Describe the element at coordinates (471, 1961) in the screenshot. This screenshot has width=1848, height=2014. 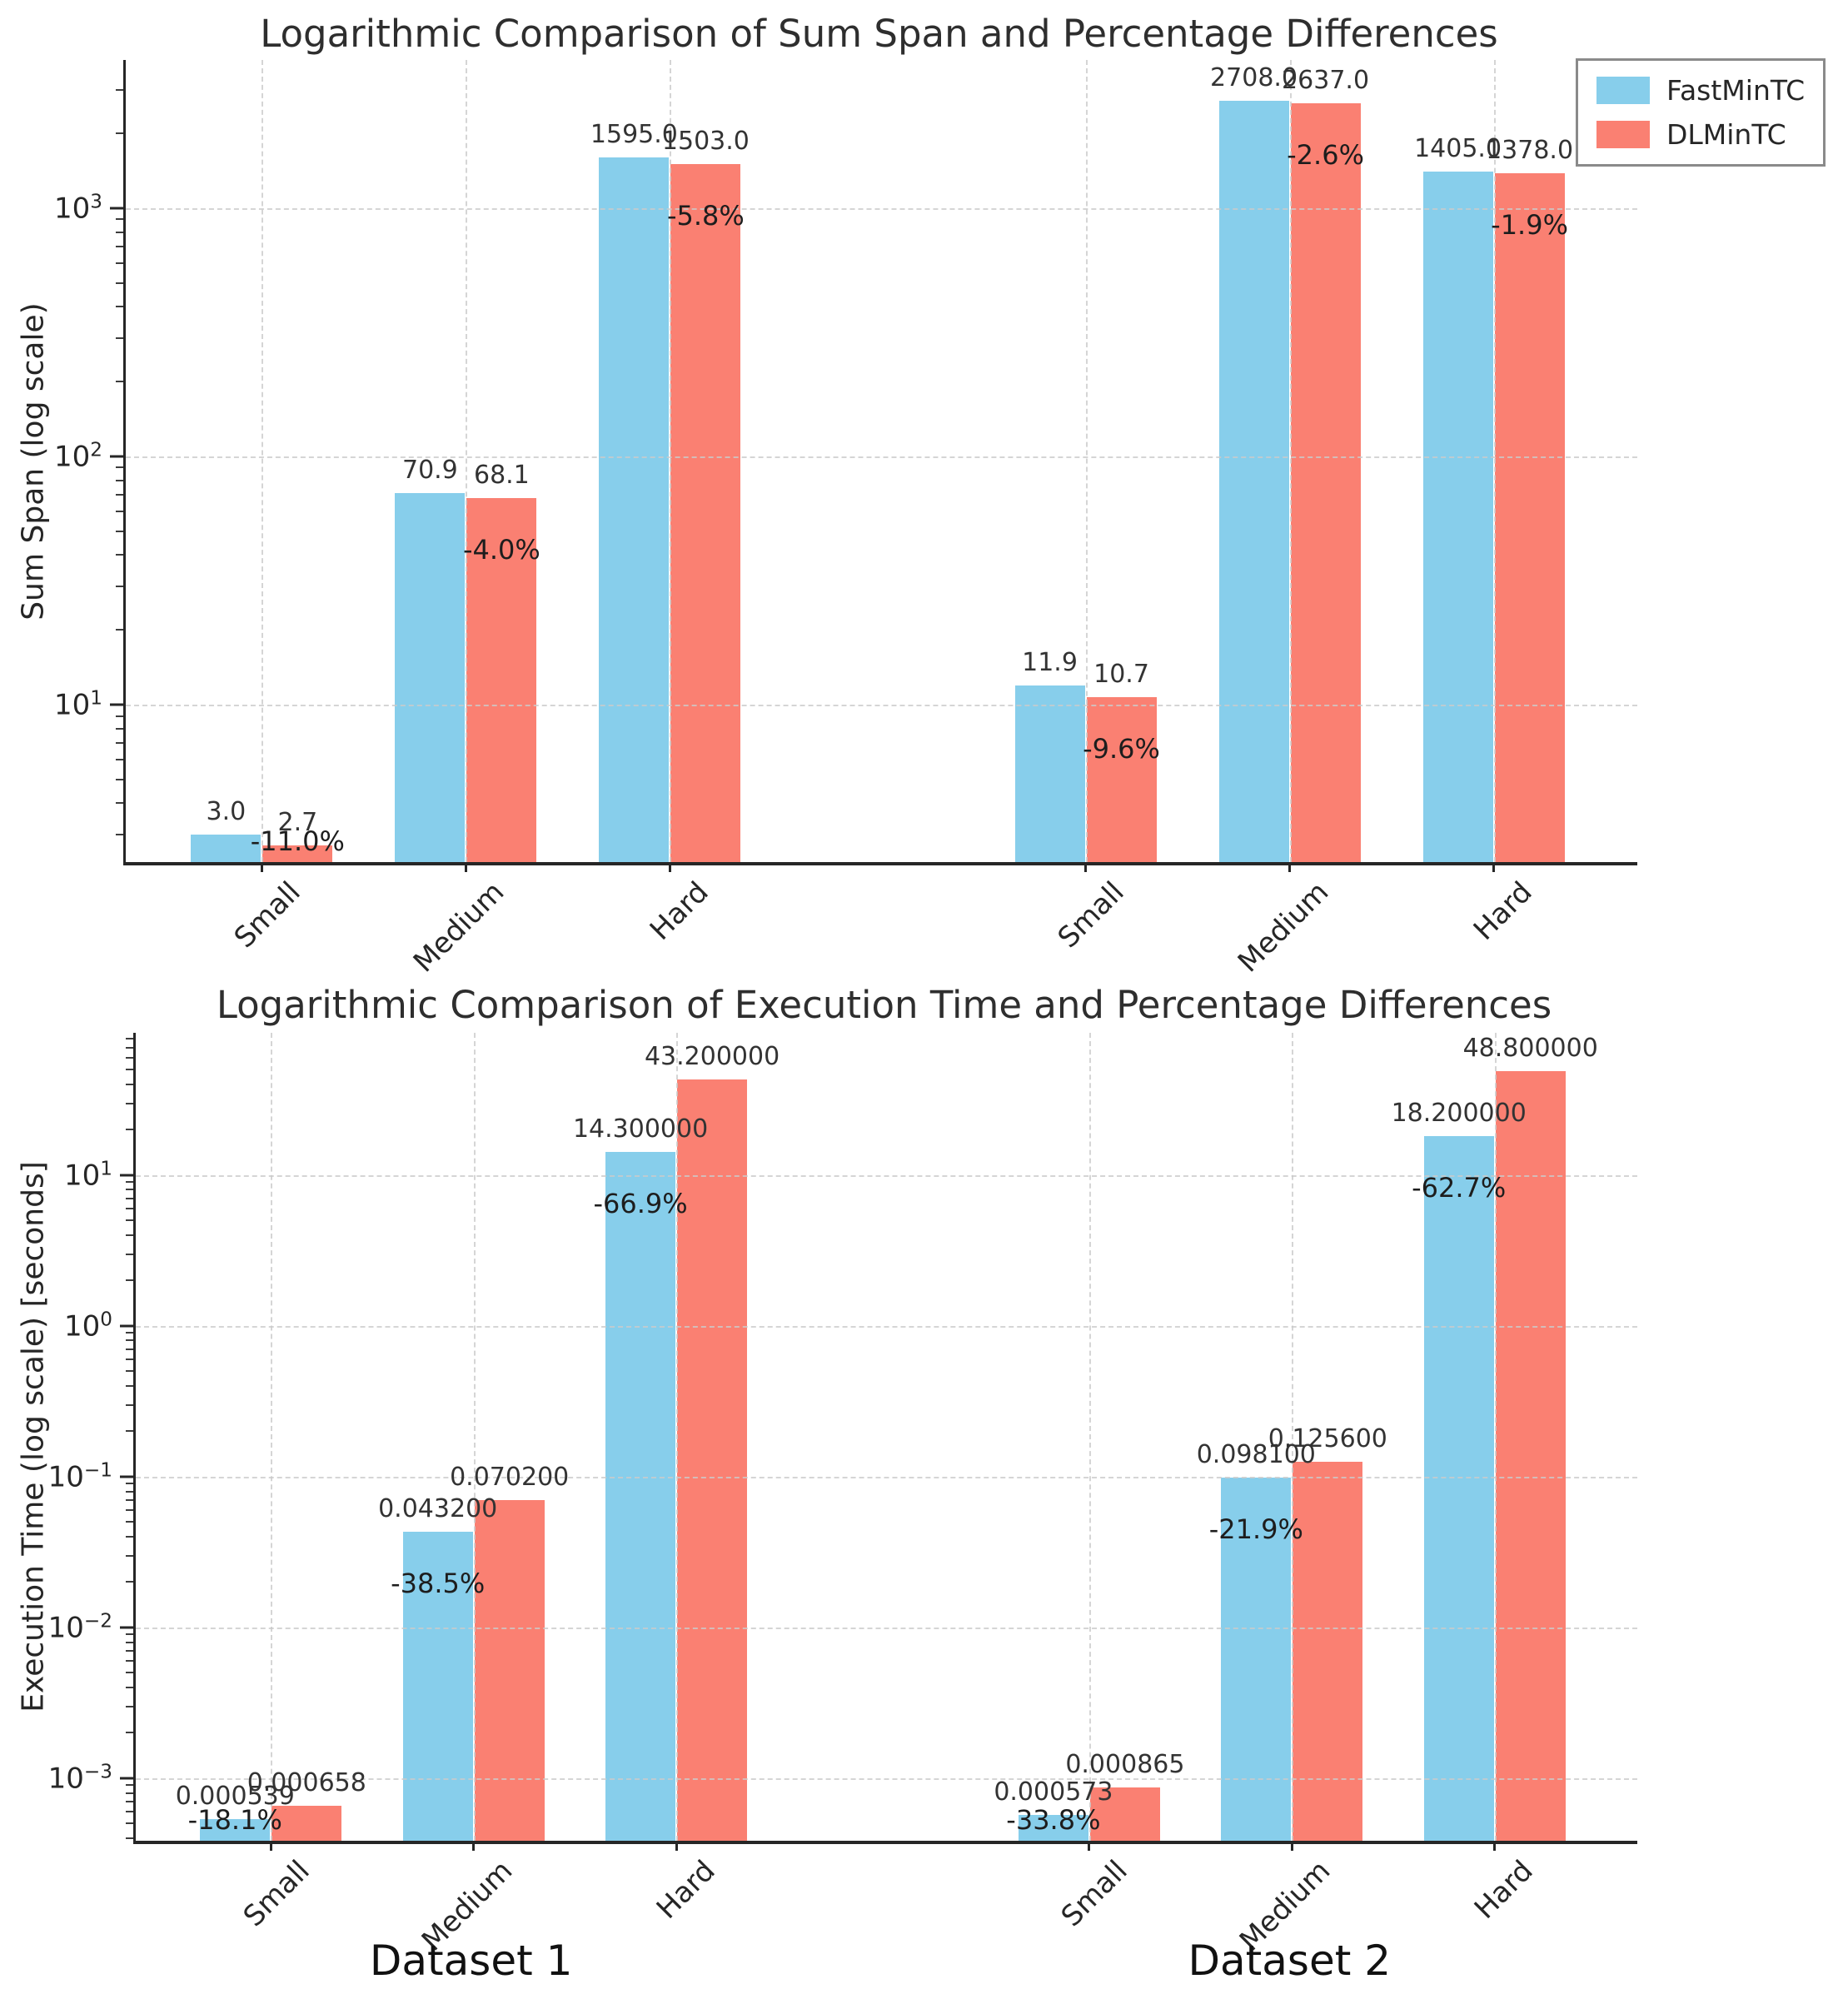
I see `dataset-1-group-label: Dataset 1` at that location.